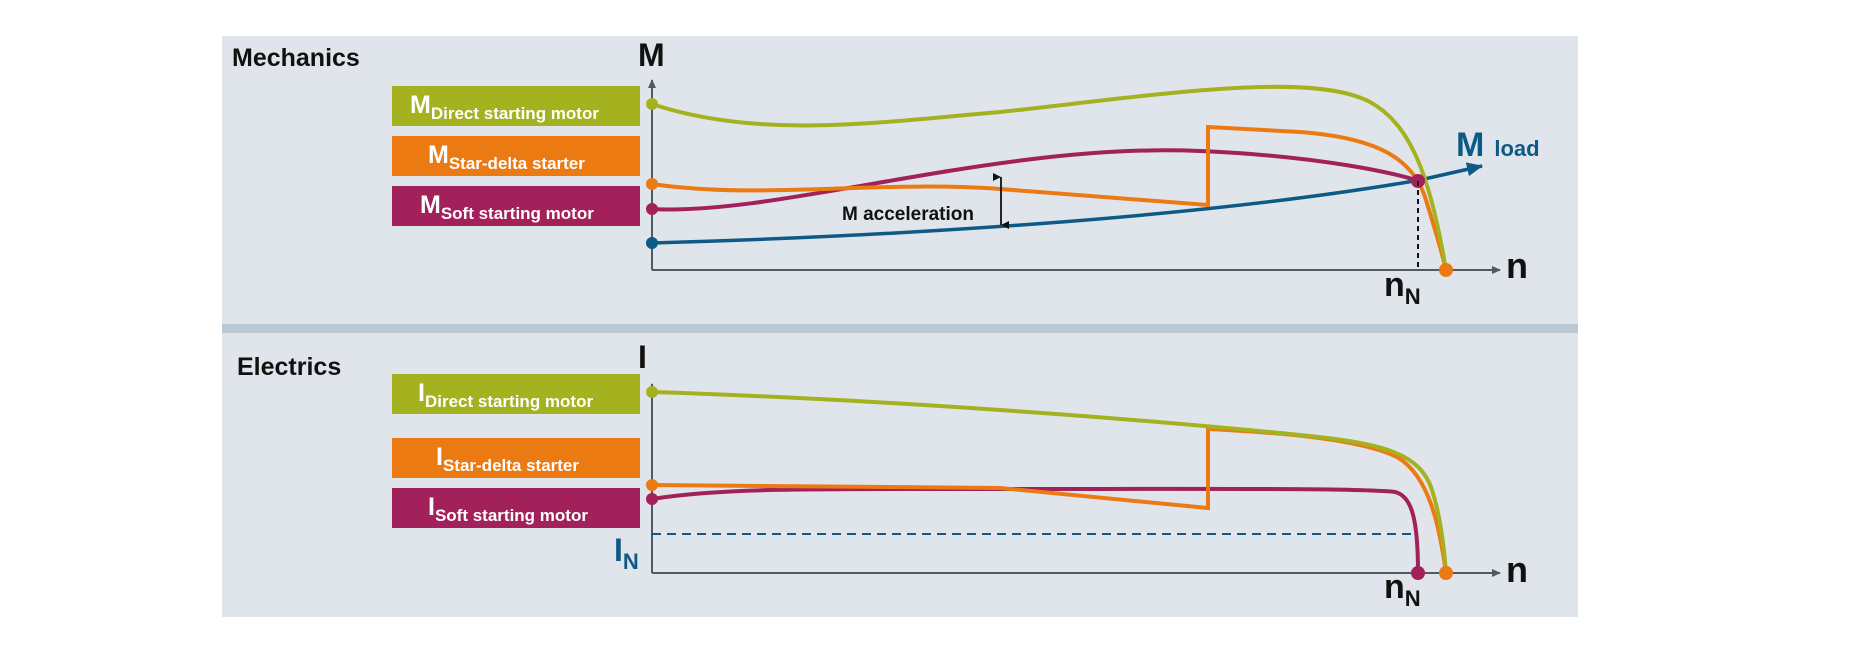 This screenshot has width=1853, height=663. What do you see at coordinates (626, 553) in the screenshot?
I see `nominal-current-label: IN` at bounding box center [626, 553].